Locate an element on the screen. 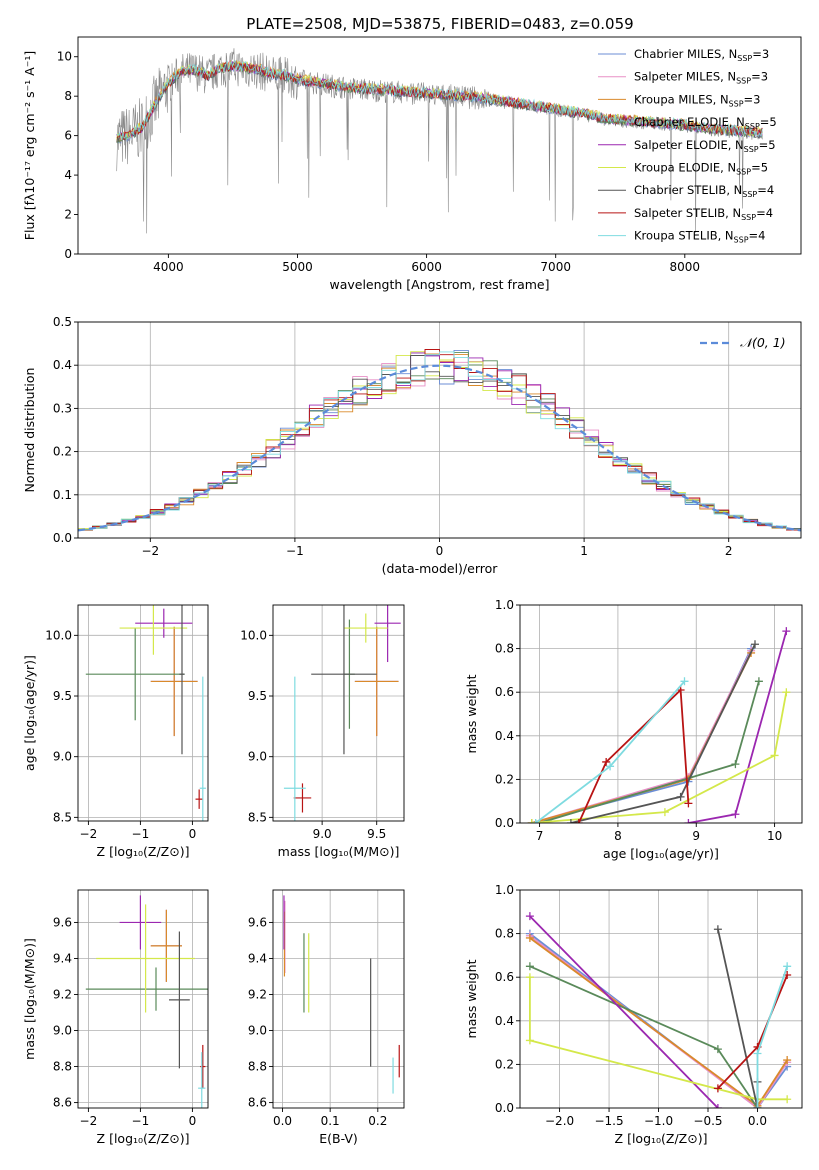 The image size is (819, 1170). x-tick-label: −2.0 is located at coordinates (559, 1121).